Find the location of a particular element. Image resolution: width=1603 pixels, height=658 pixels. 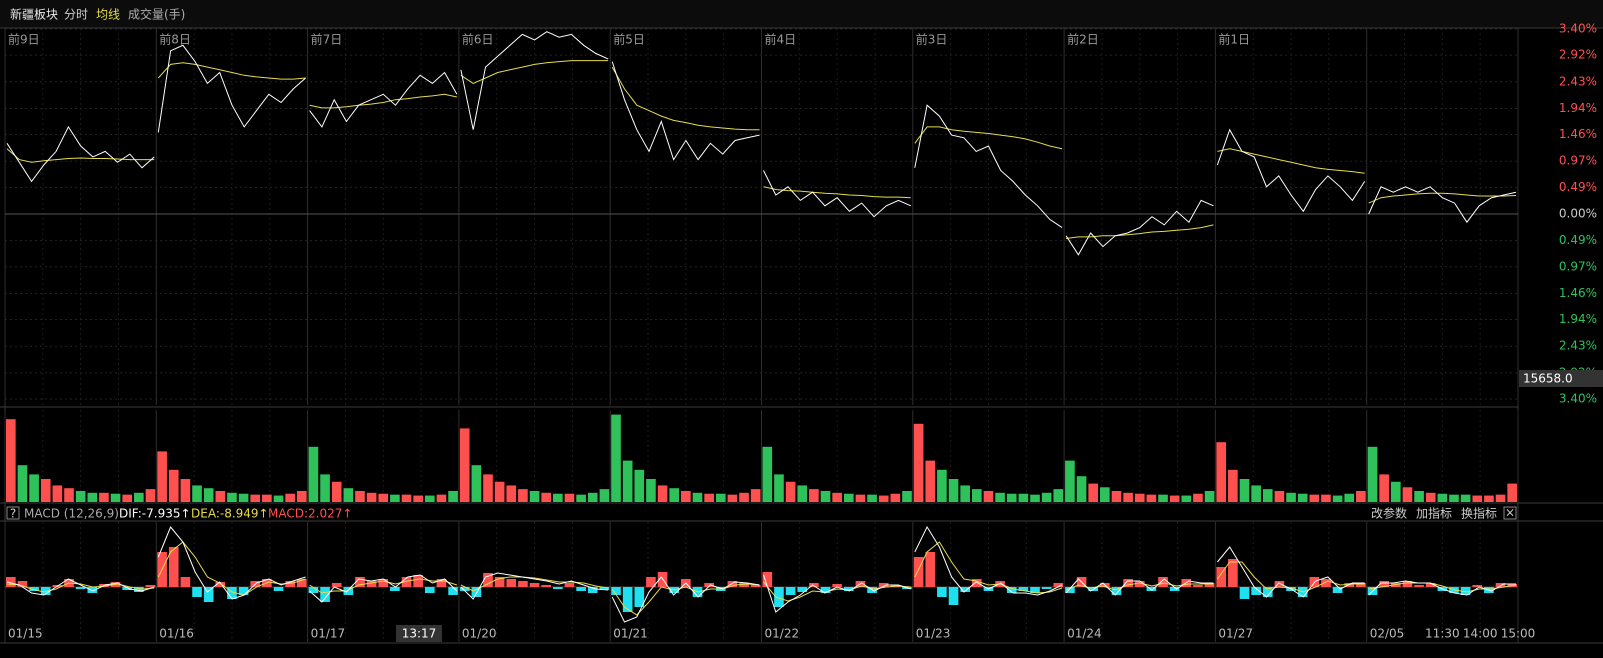

header-avg: 均线 is located at coordinates (108, 15).